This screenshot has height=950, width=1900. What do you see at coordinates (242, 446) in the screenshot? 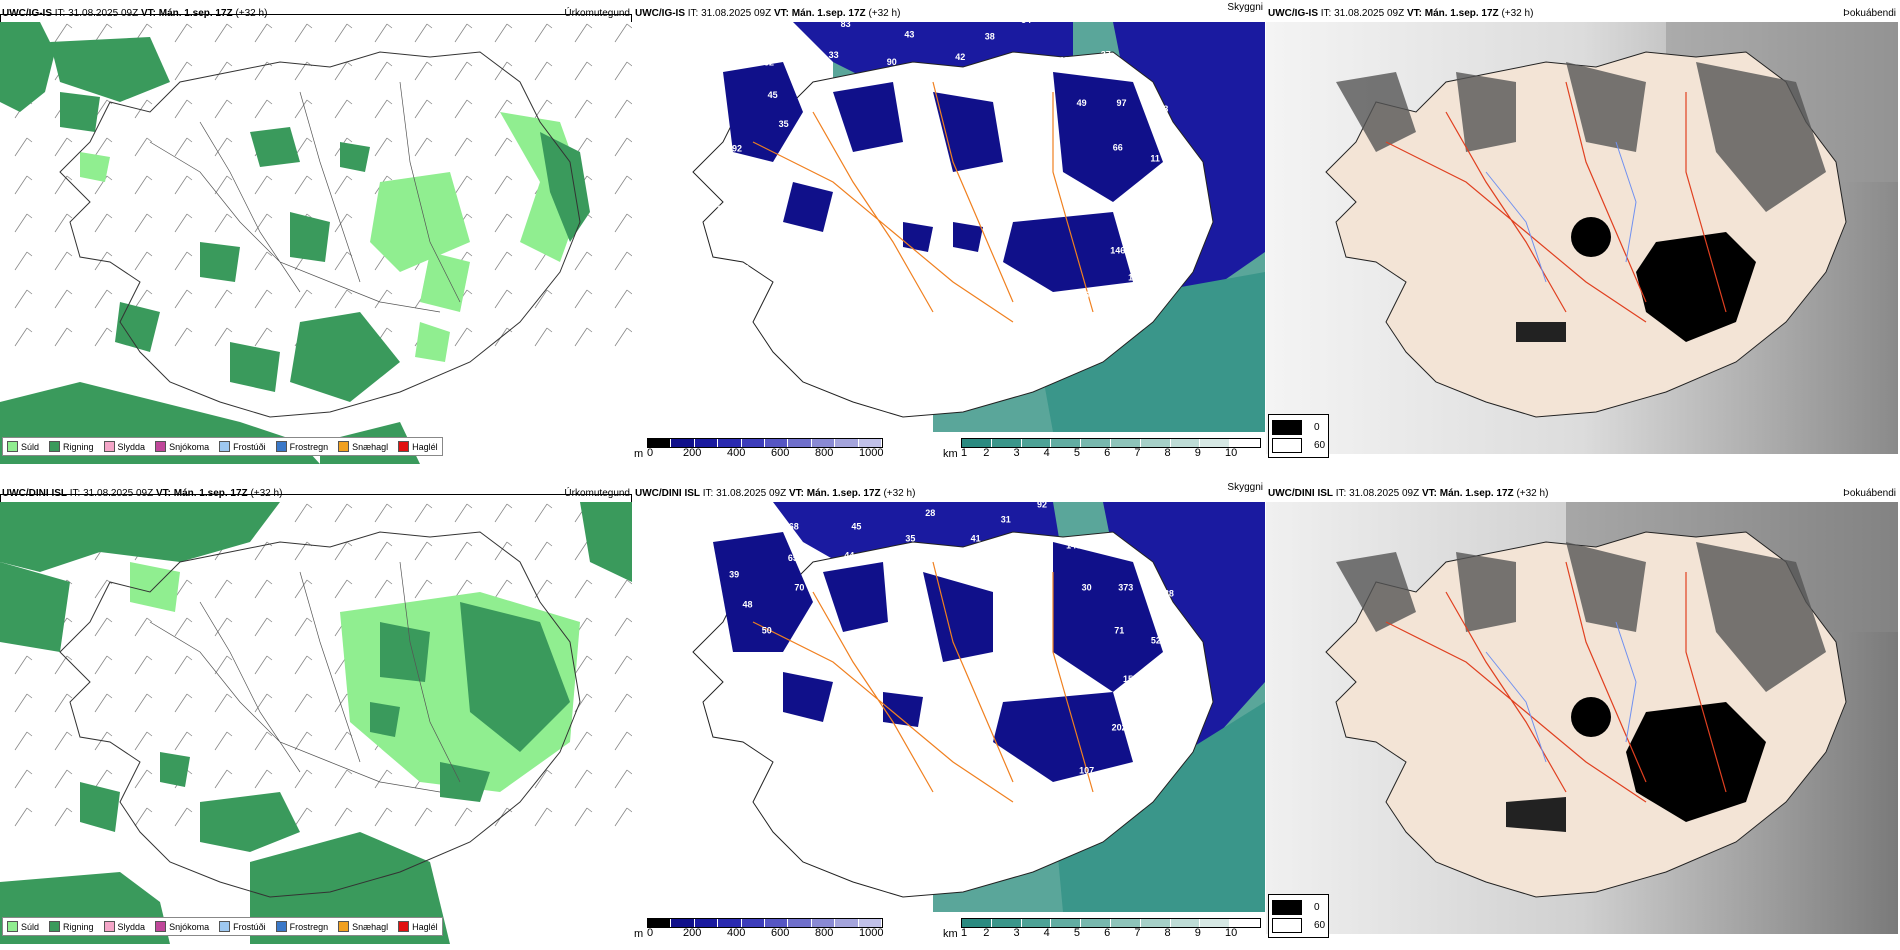
I see `legend-item: Frostúði` at bounding box center [242, 446].